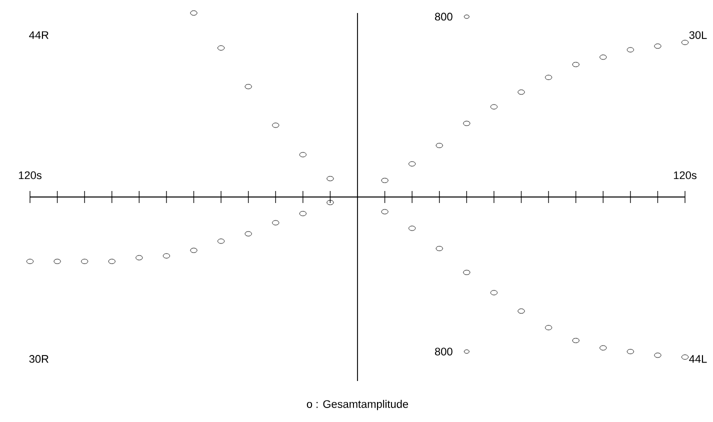 This screenshot has height=422, width=713. I want to click on annotation: 44R, so click(38, 35).